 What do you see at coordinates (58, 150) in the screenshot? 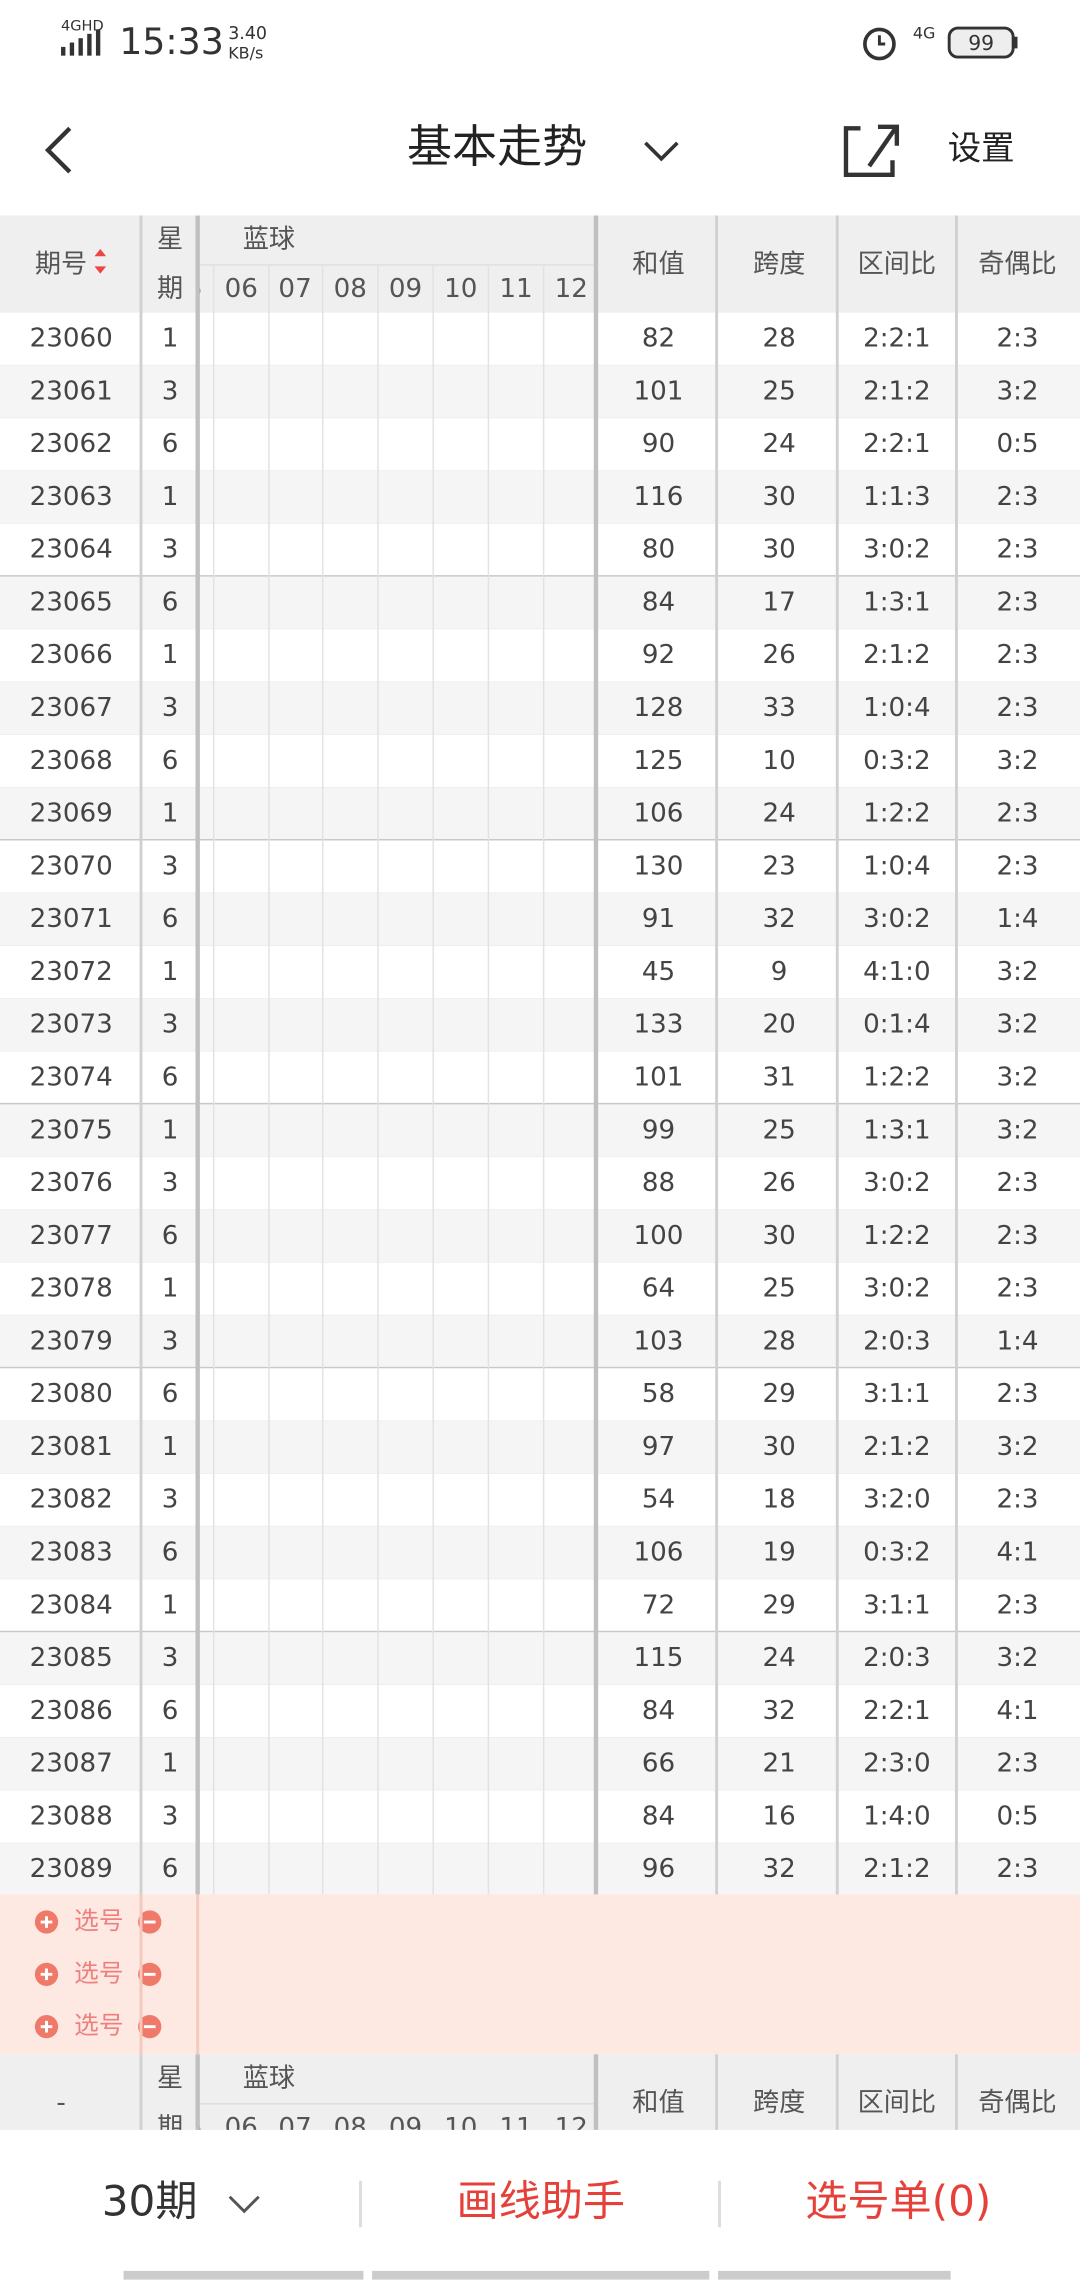
I see `back-button` at bounding box center [58, 150].